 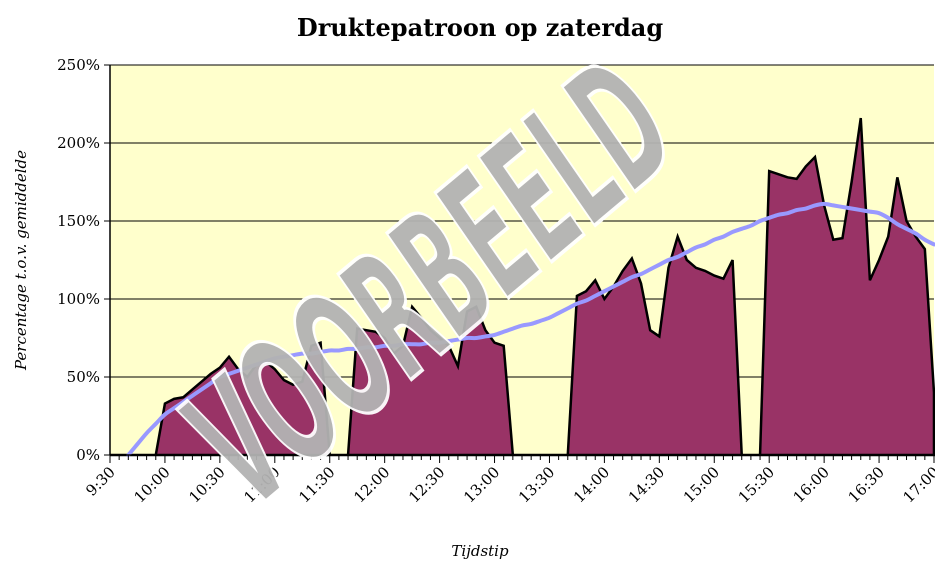 I want to click on y-tick-label: 200%, so click(x=78, y=143).